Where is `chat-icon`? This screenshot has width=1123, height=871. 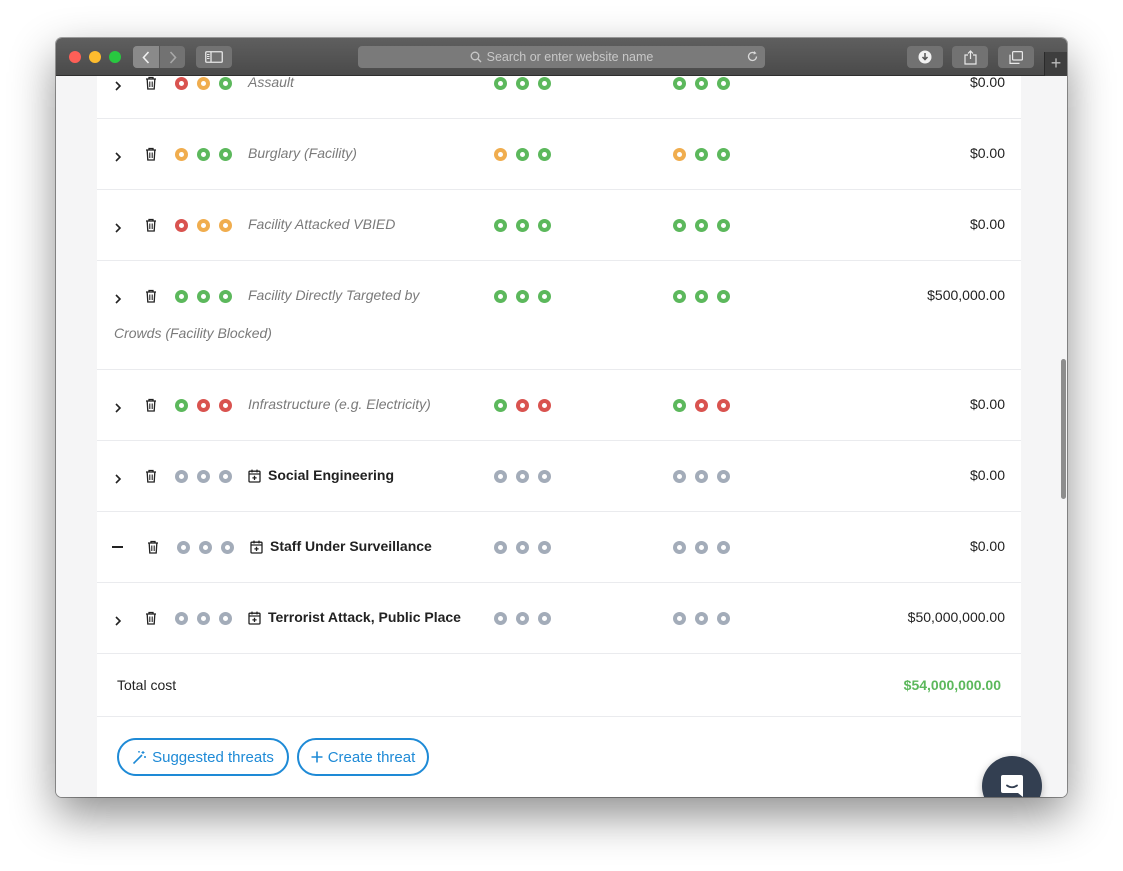 chat-icon is located at coordinates (1012, 786).